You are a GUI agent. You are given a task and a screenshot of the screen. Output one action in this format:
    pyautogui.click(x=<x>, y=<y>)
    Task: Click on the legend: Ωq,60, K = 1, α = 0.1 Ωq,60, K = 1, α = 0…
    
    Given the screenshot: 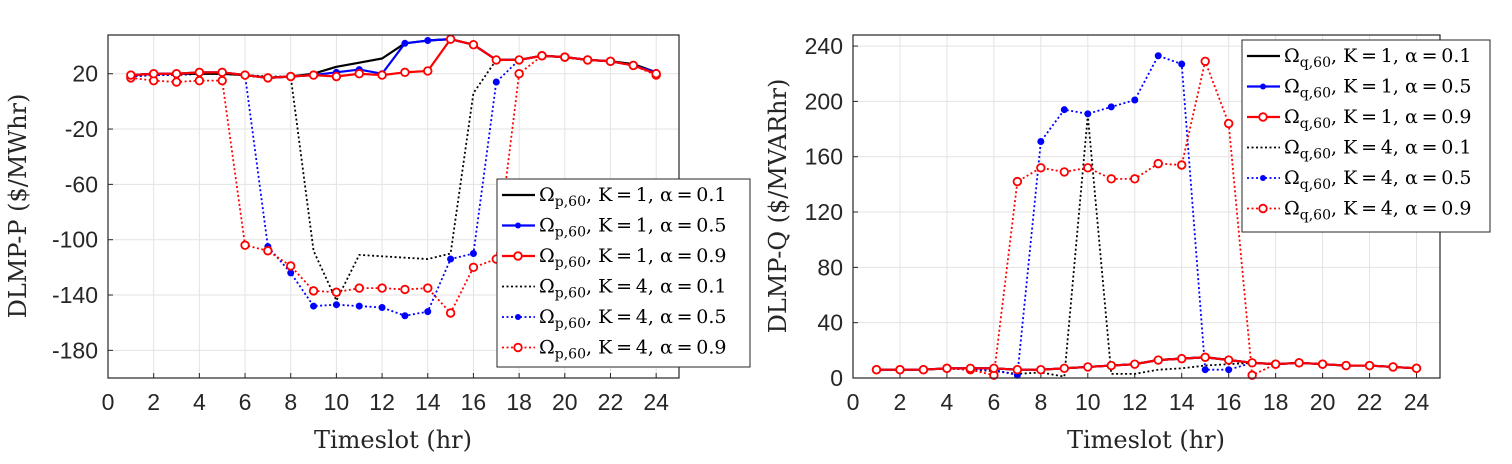 What is the action you would take?
    pyautogui.click(x=1366, y=136)
    